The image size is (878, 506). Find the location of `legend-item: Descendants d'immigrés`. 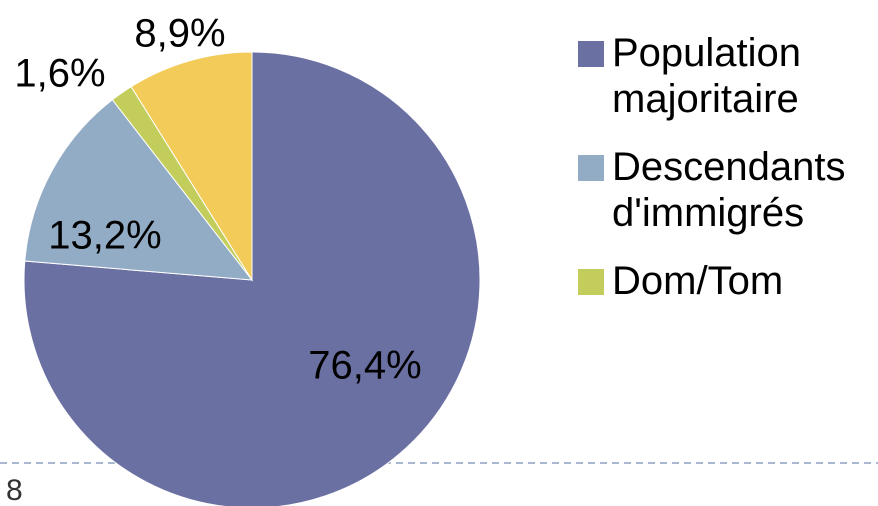

legend-item: Descendants d'immigrés is located at coordinates (713, 190).